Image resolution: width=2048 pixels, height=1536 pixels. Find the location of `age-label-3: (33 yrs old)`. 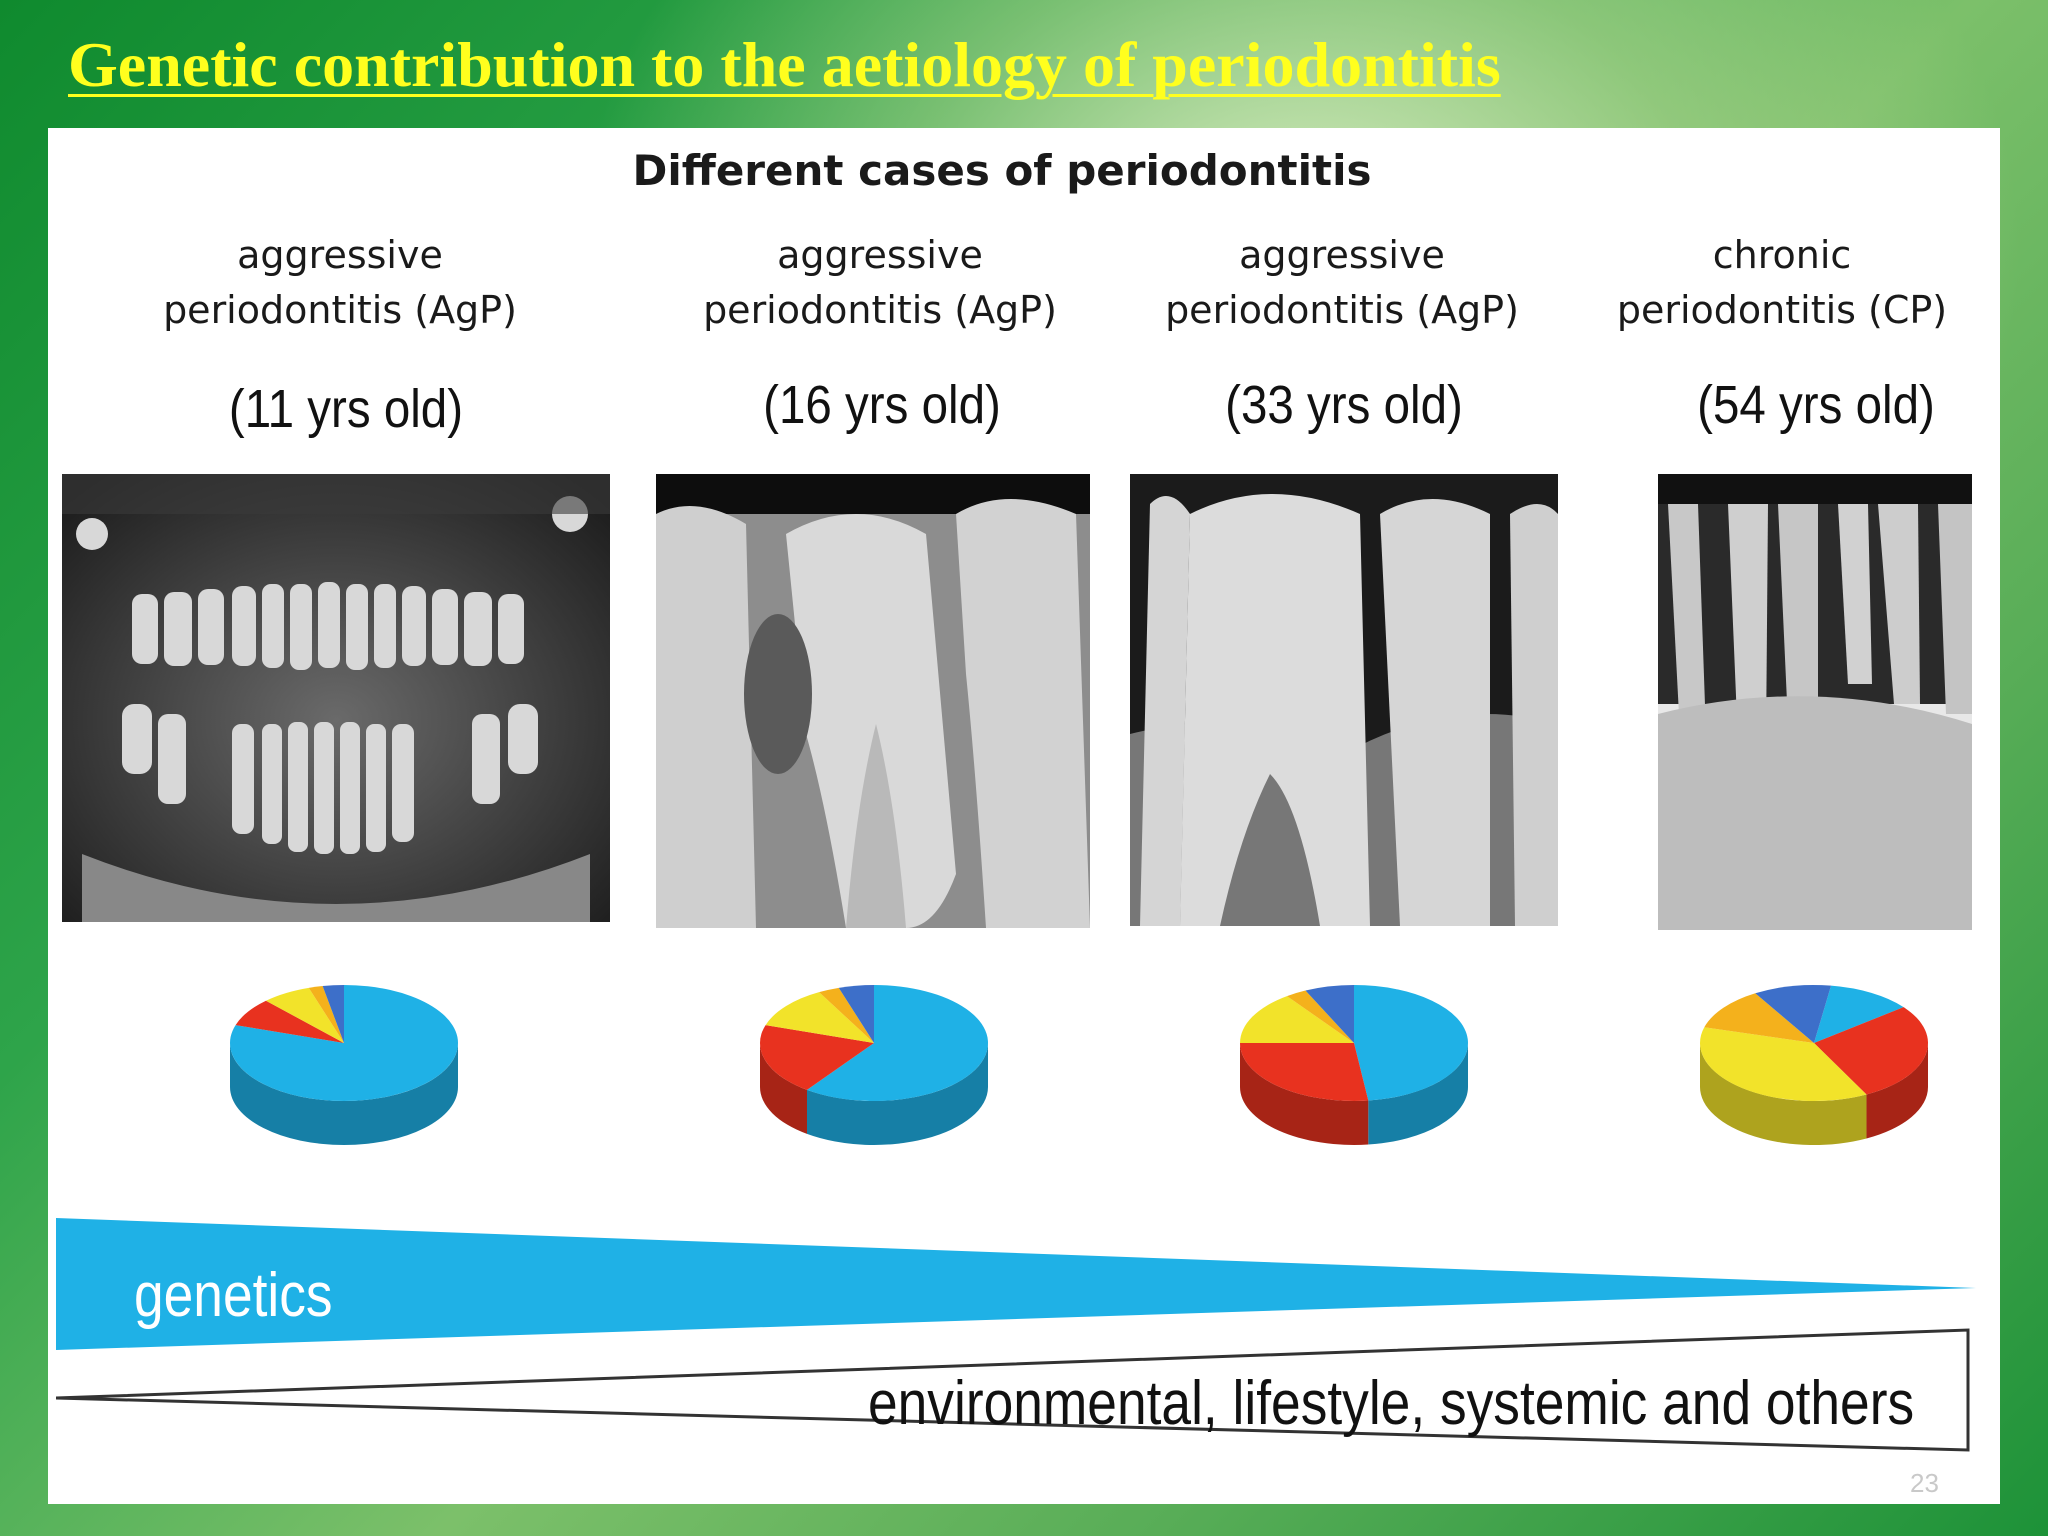

age-label-3: (33 yrs old) is located at coordinates (1344, 405).